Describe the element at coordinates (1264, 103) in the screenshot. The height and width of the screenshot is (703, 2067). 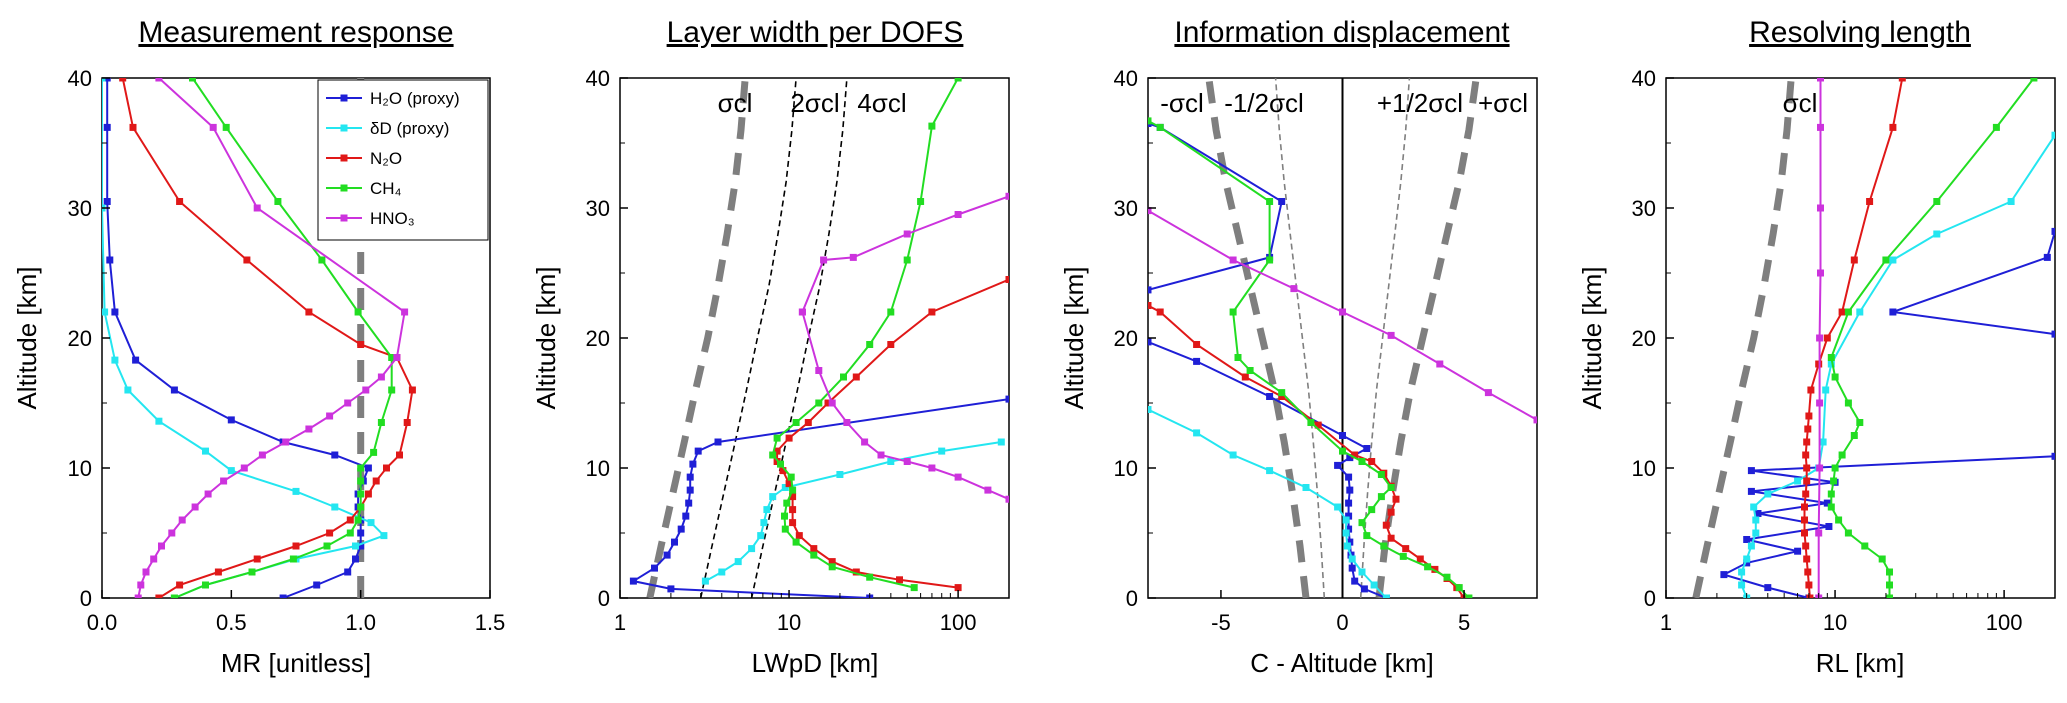
I see `ref-label-neg-half-sigma: -1/2σcl` at that location.